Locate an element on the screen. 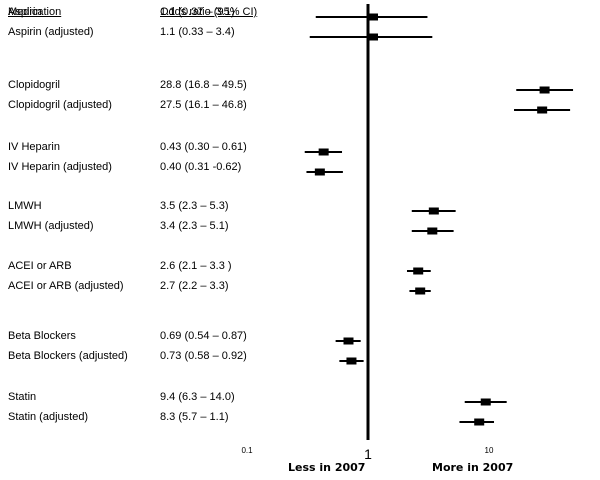  medication-header: Medication is located at coordinates (35, 12).